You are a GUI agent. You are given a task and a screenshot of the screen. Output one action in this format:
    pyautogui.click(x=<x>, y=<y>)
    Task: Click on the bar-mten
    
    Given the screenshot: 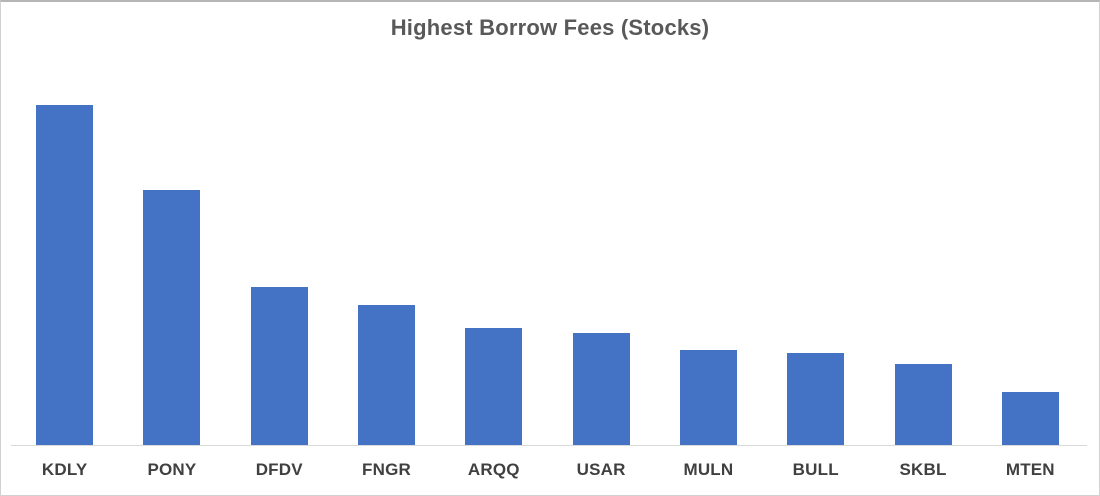 What is the action you would take?
    pyautogui.click(x=1030, y=418)
    